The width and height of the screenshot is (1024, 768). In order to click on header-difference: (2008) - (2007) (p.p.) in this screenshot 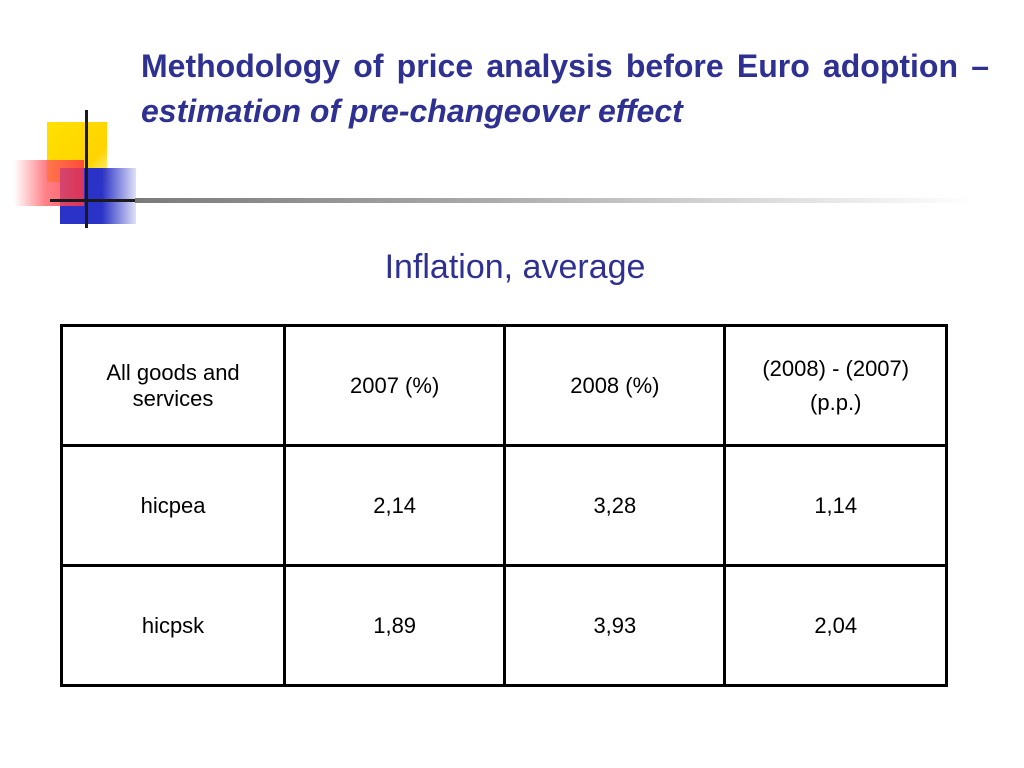, I will do `click(835, 385)`.